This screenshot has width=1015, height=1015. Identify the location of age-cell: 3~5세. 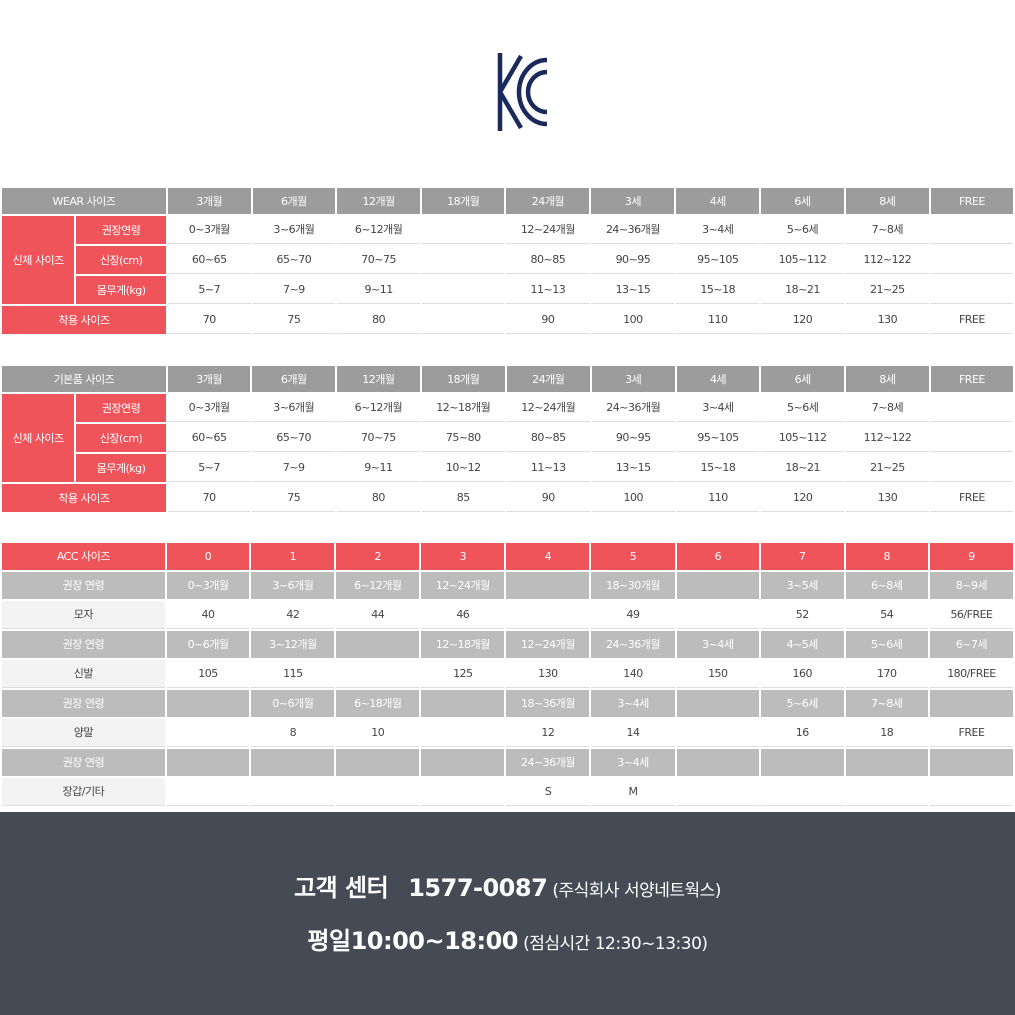
(802, 585).